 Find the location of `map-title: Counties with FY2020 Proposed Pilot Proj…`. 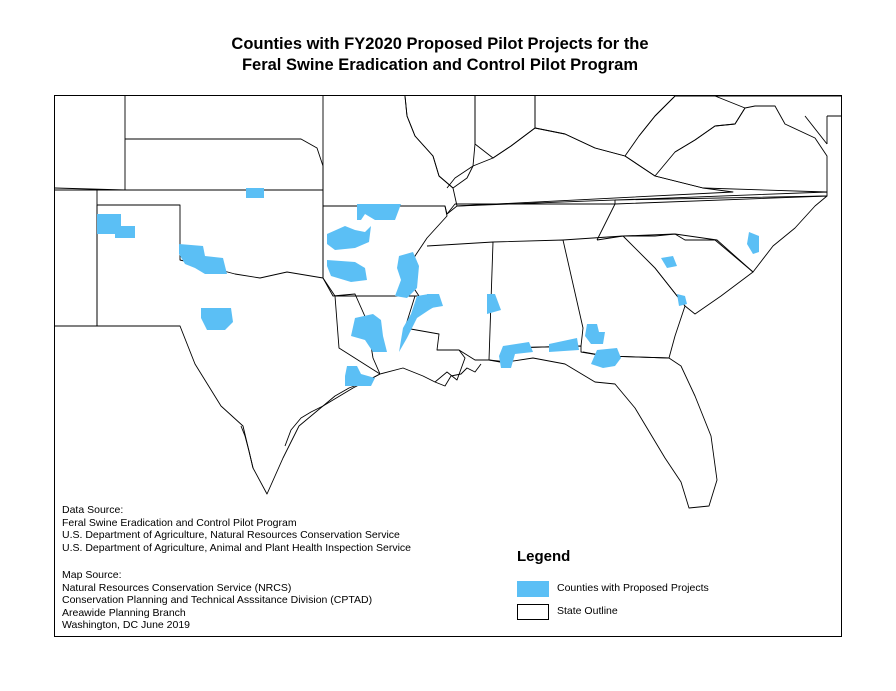

map-title: Counties with FY2020 Proposed Pilot Proj… is located at coordinates (440, 55).